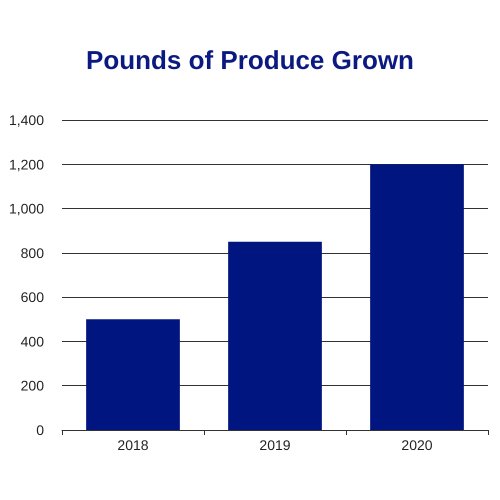  What do you see at coordinates (40, 430) in the screenshot?
I see `y-tick-label: 0` at bounding box center [40, 430].